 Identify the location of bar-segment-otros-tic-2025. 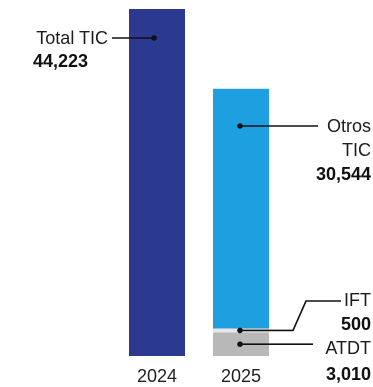
(241, 208).